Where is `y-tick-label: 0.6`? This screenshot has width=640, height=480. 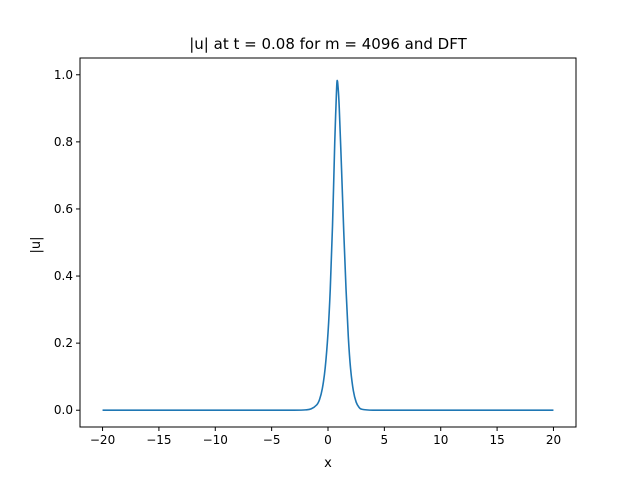 y-tick-label: 0.6 is located at coordinates (63, 209).